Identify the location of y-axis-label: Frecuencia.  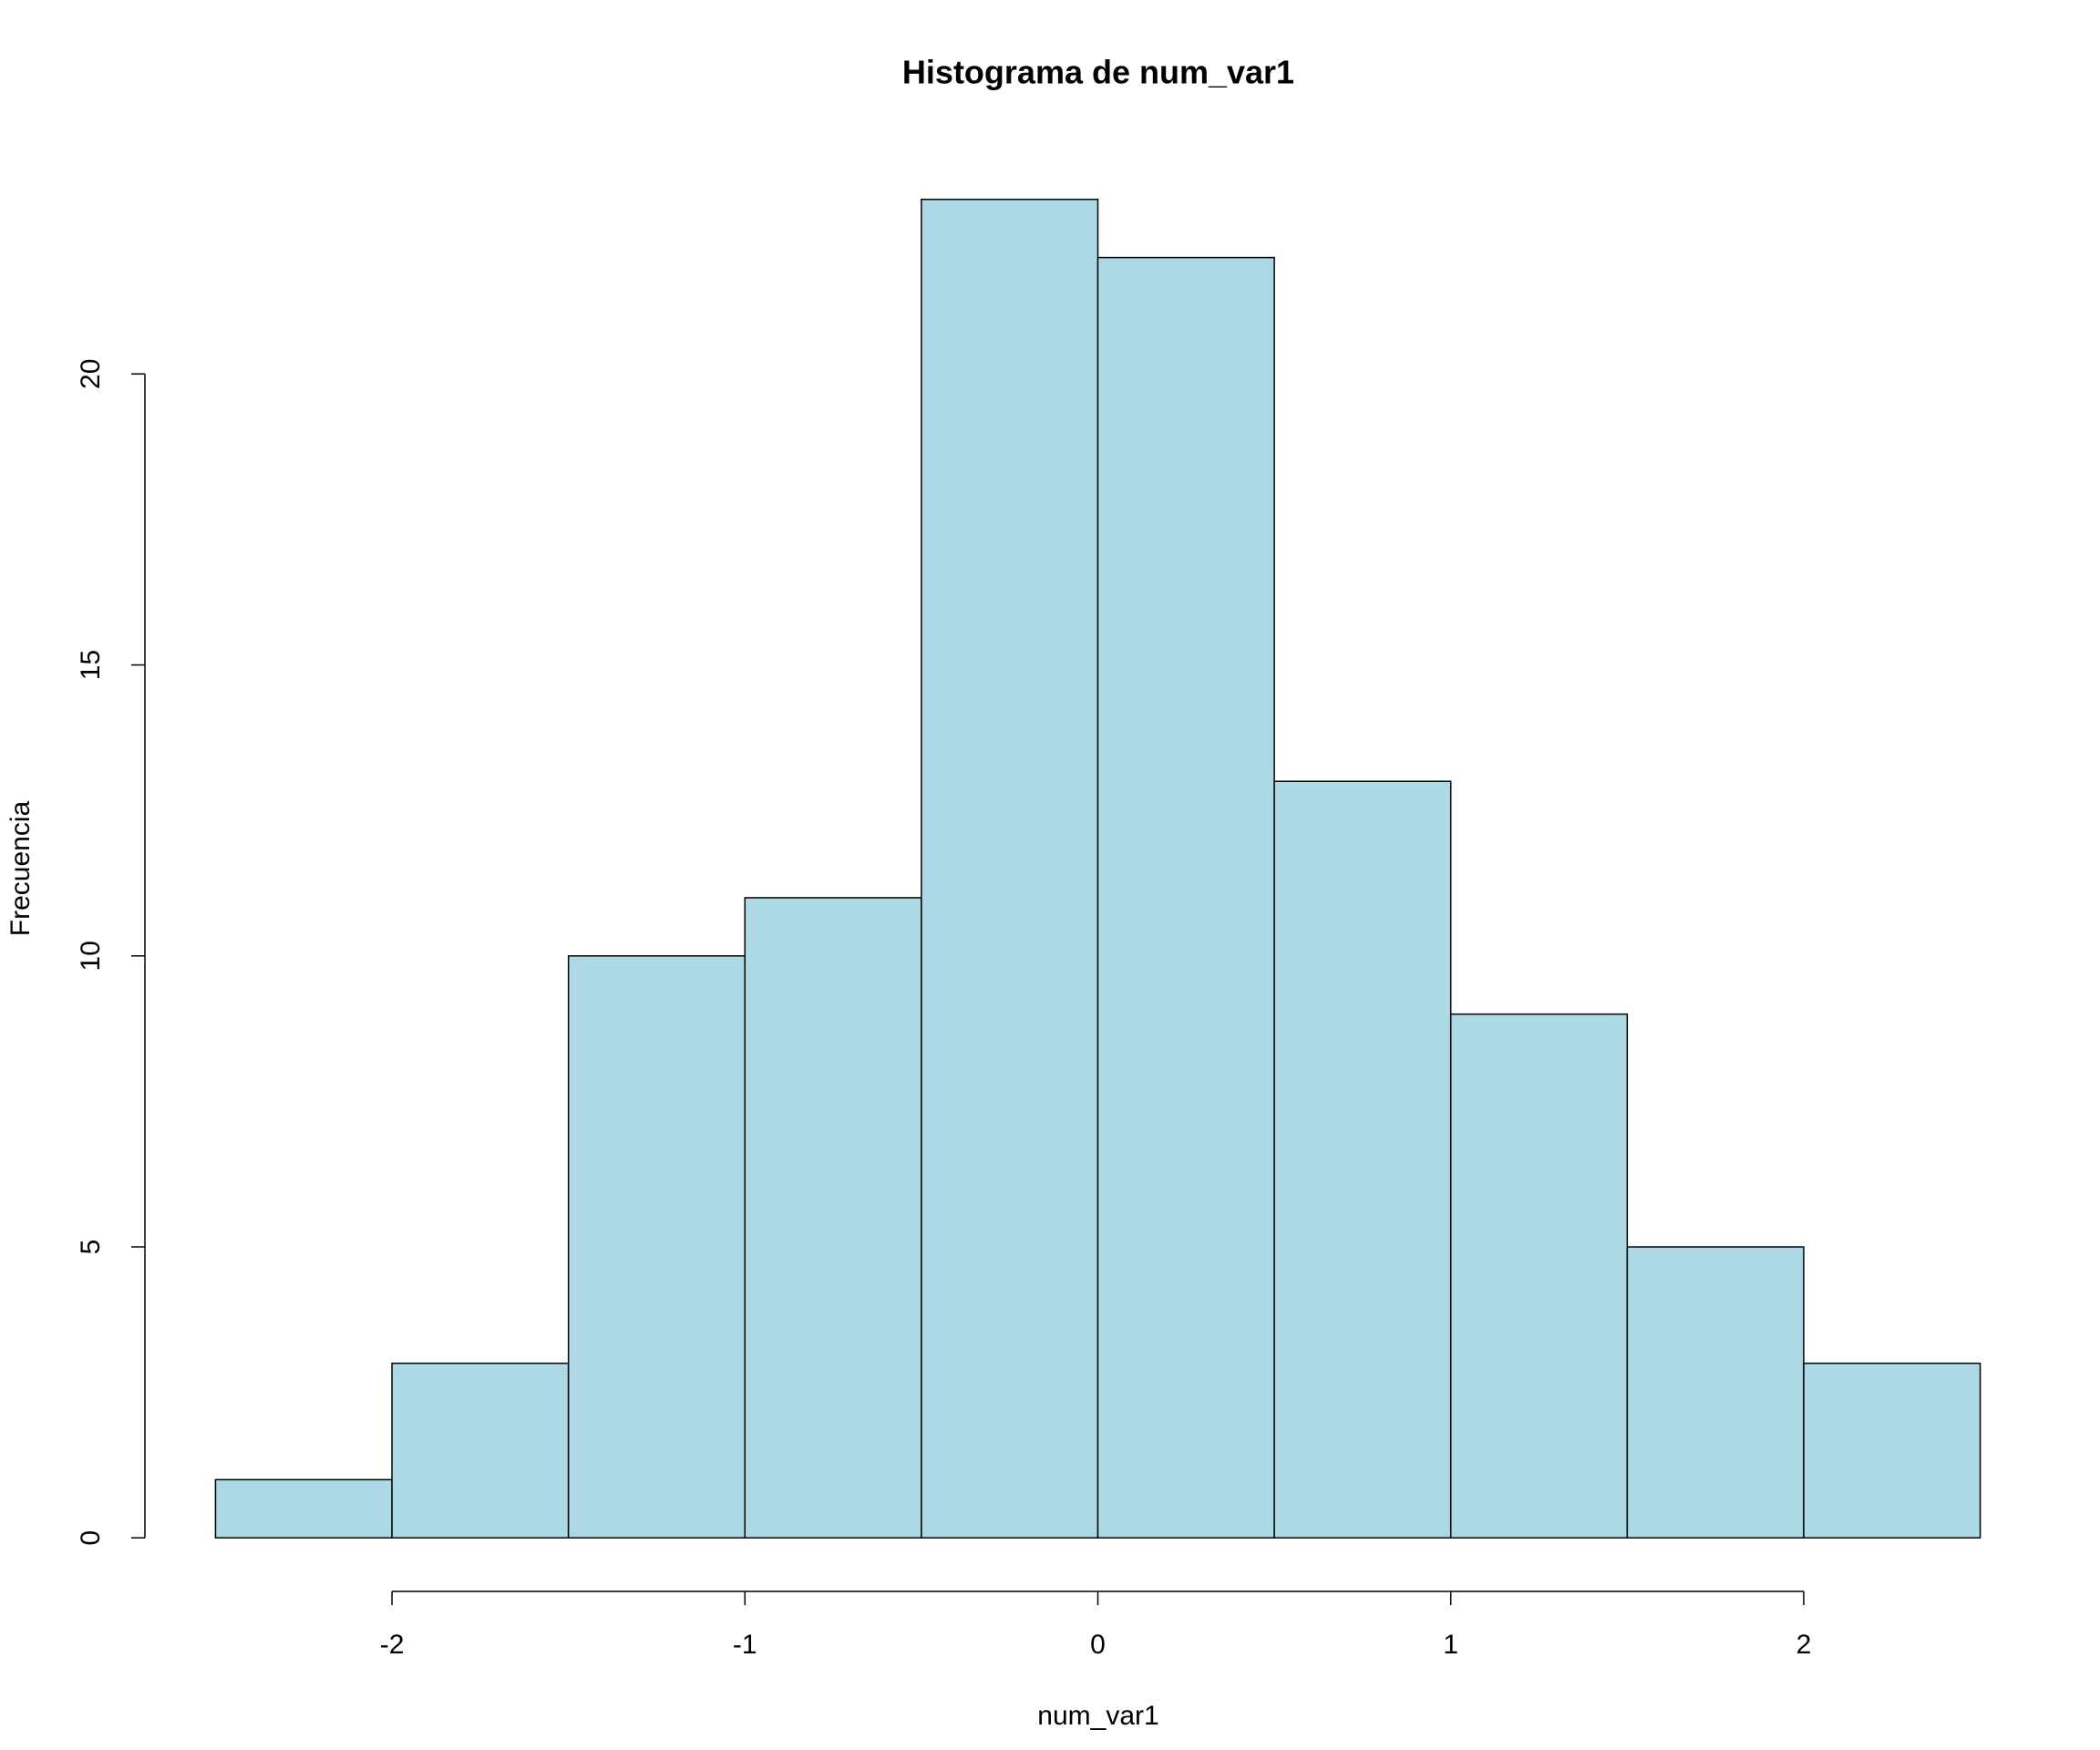
(20, 868).